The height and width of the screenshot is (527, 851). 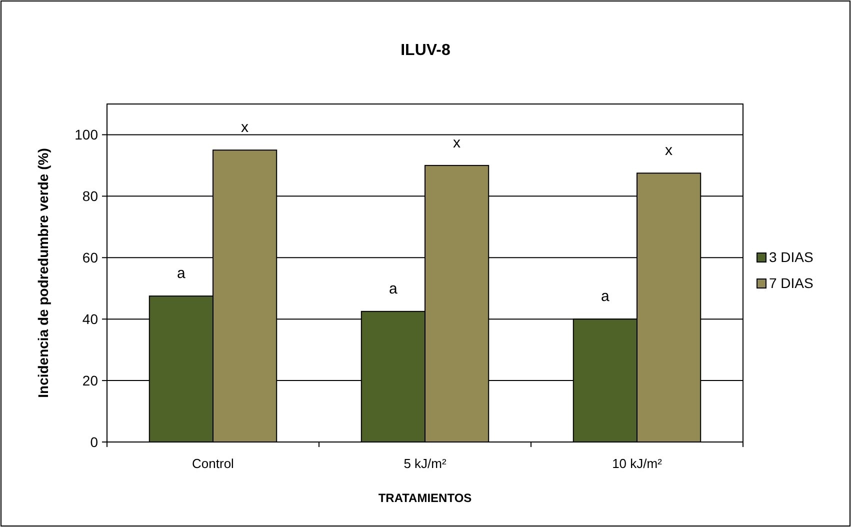 What do you see at coordinates (43, 273) in the screenshot?
I see `y-axis-title: Incidencia de podredumbre verde (%)` at bounding box center [43, 273].